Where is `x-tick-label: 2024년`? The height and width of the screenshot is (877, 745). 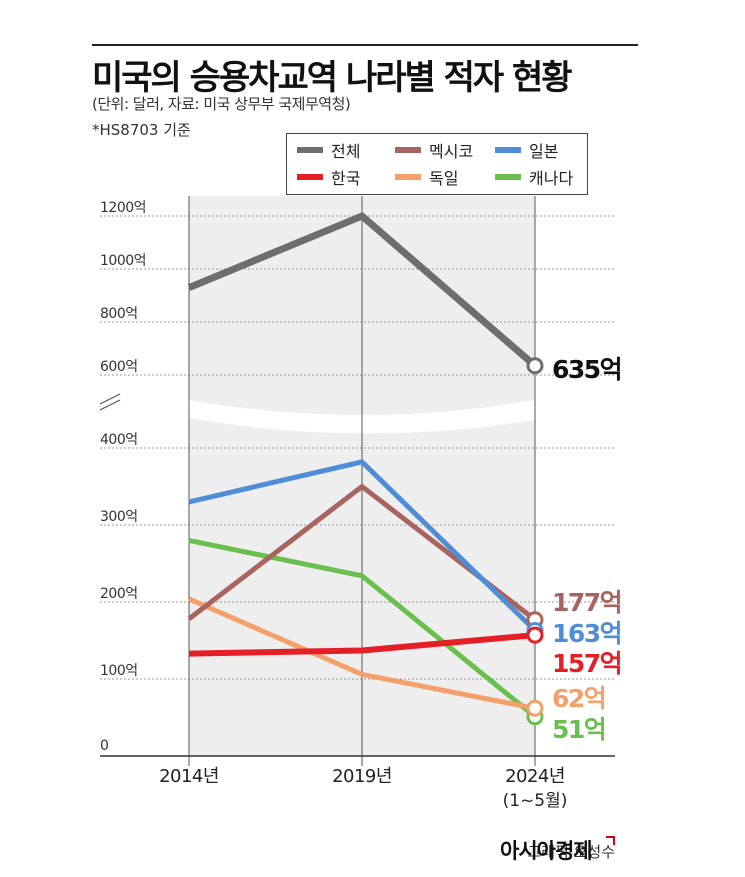 x-tick-label: 2024년 is located at coordinates (535, 776).